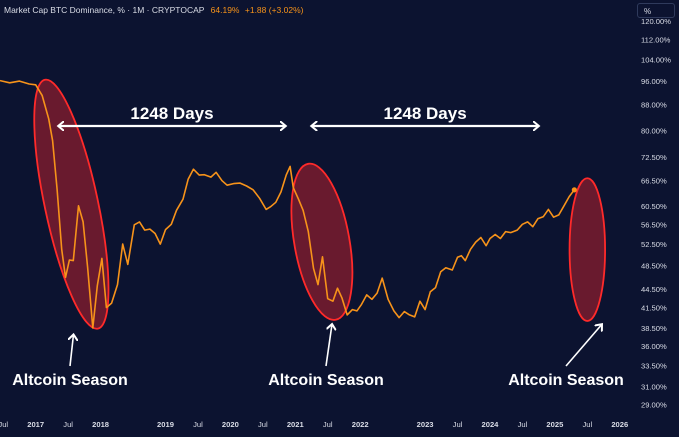  I want to click on y-tick-label: 104.00%, so click(656, 60).